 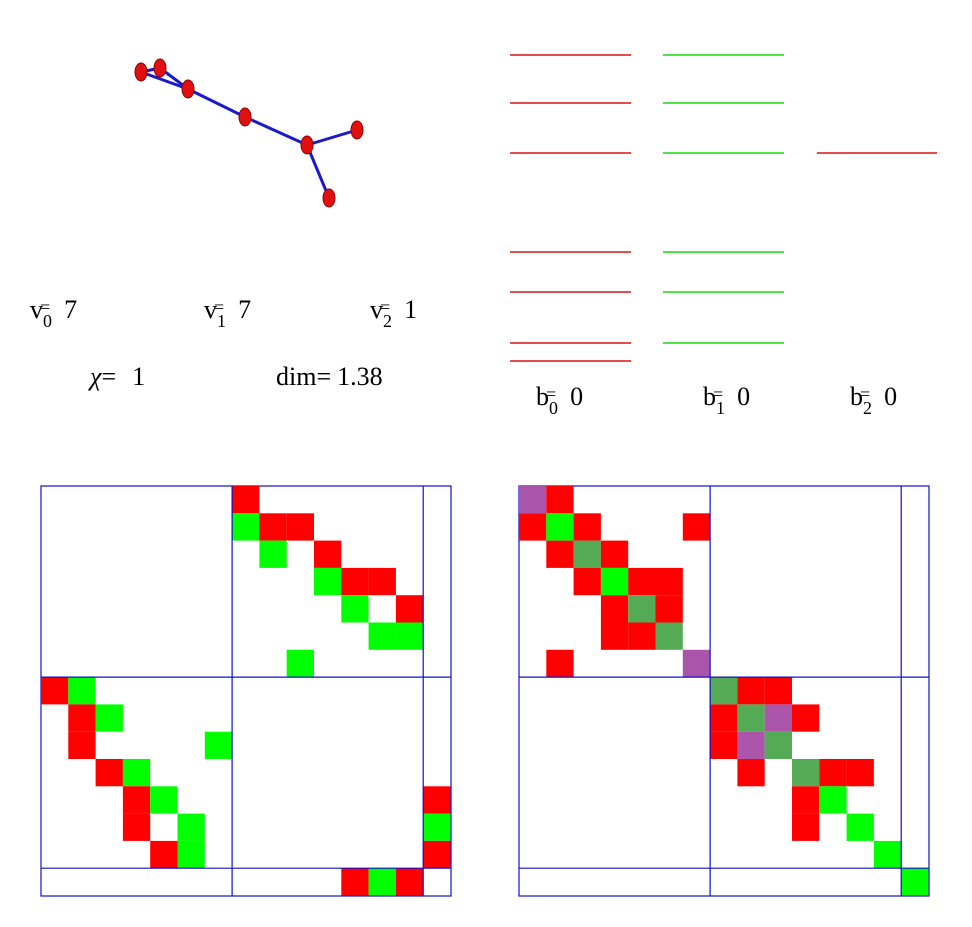 What do you see at coordinates (723, 208) in the screenshot?
I see `spectrum` at bounding box center [723, 208].